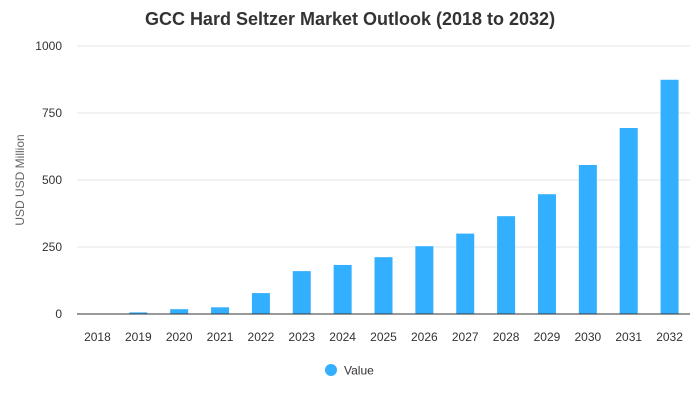 The image size is (700, 400). Describe the element at coordinates (331, 370) in the screenshot. I see `legend-marker-value` at that location.